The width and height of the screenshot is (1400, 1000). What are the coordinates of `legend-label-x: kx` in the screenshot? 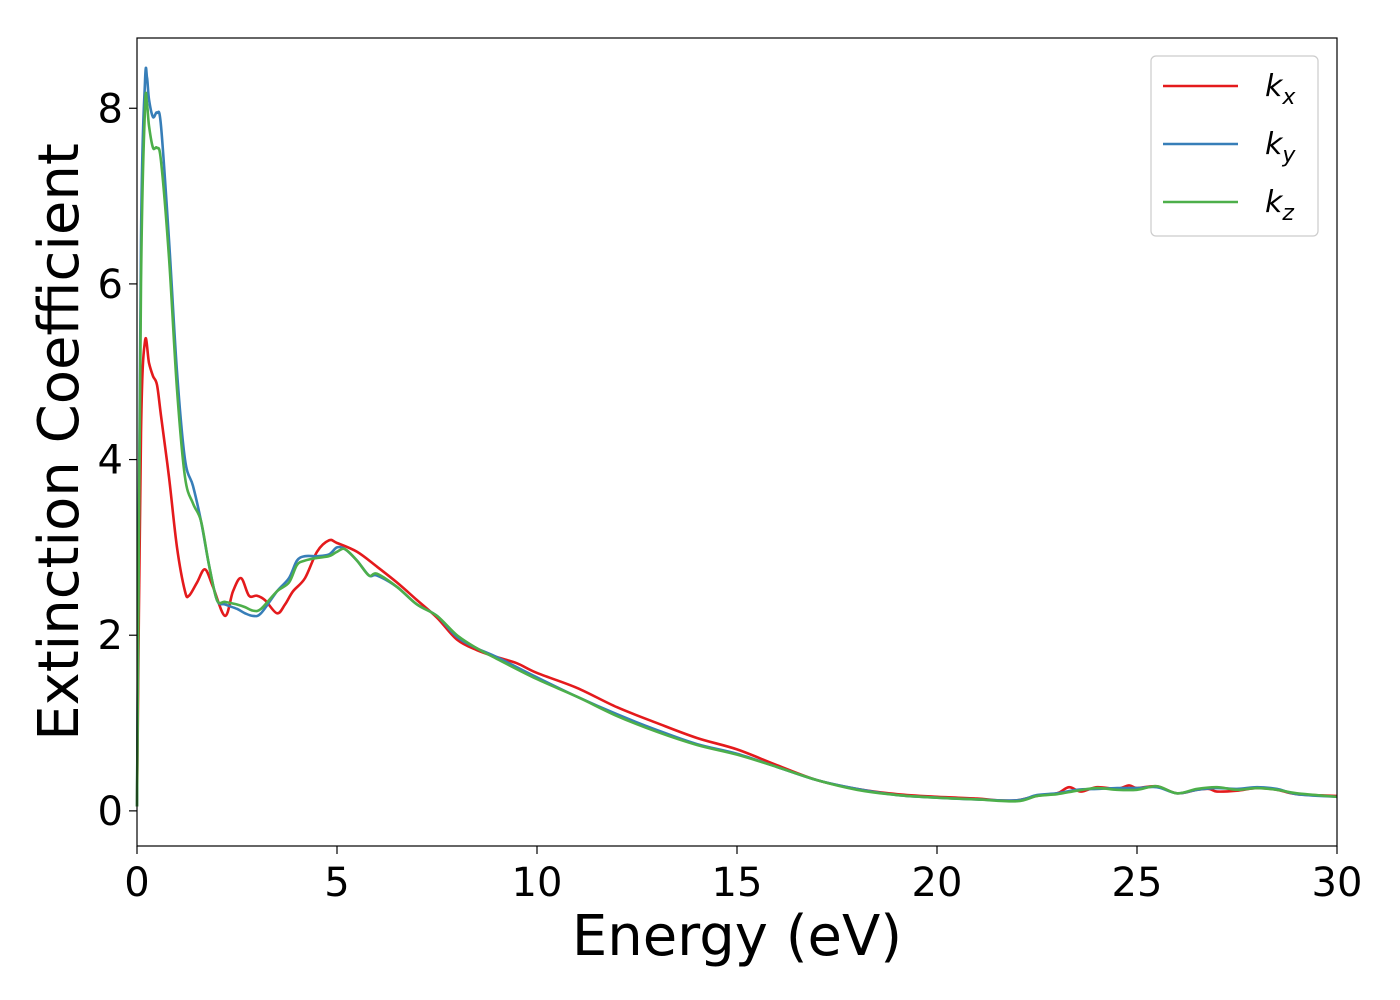 It's located at (1280, 89).